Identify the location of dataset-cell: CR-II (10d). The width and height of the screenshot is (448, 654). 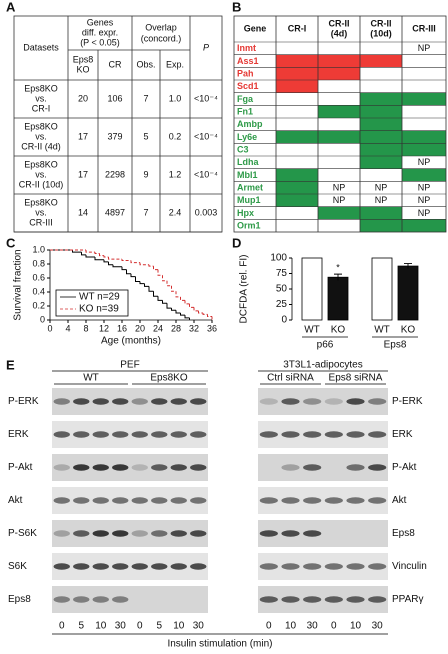
(41, 184).